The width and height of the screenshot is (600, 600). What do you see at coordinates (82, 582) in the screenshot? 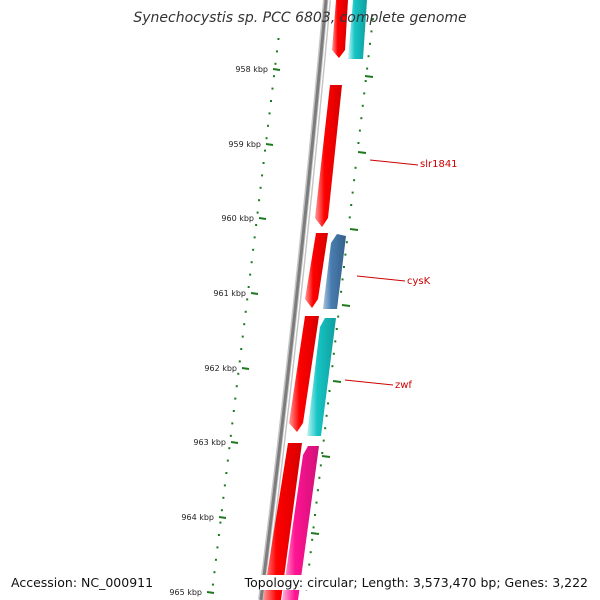
I see `accession-text: Accession: NC_000911` at bounding box center [82, 582].